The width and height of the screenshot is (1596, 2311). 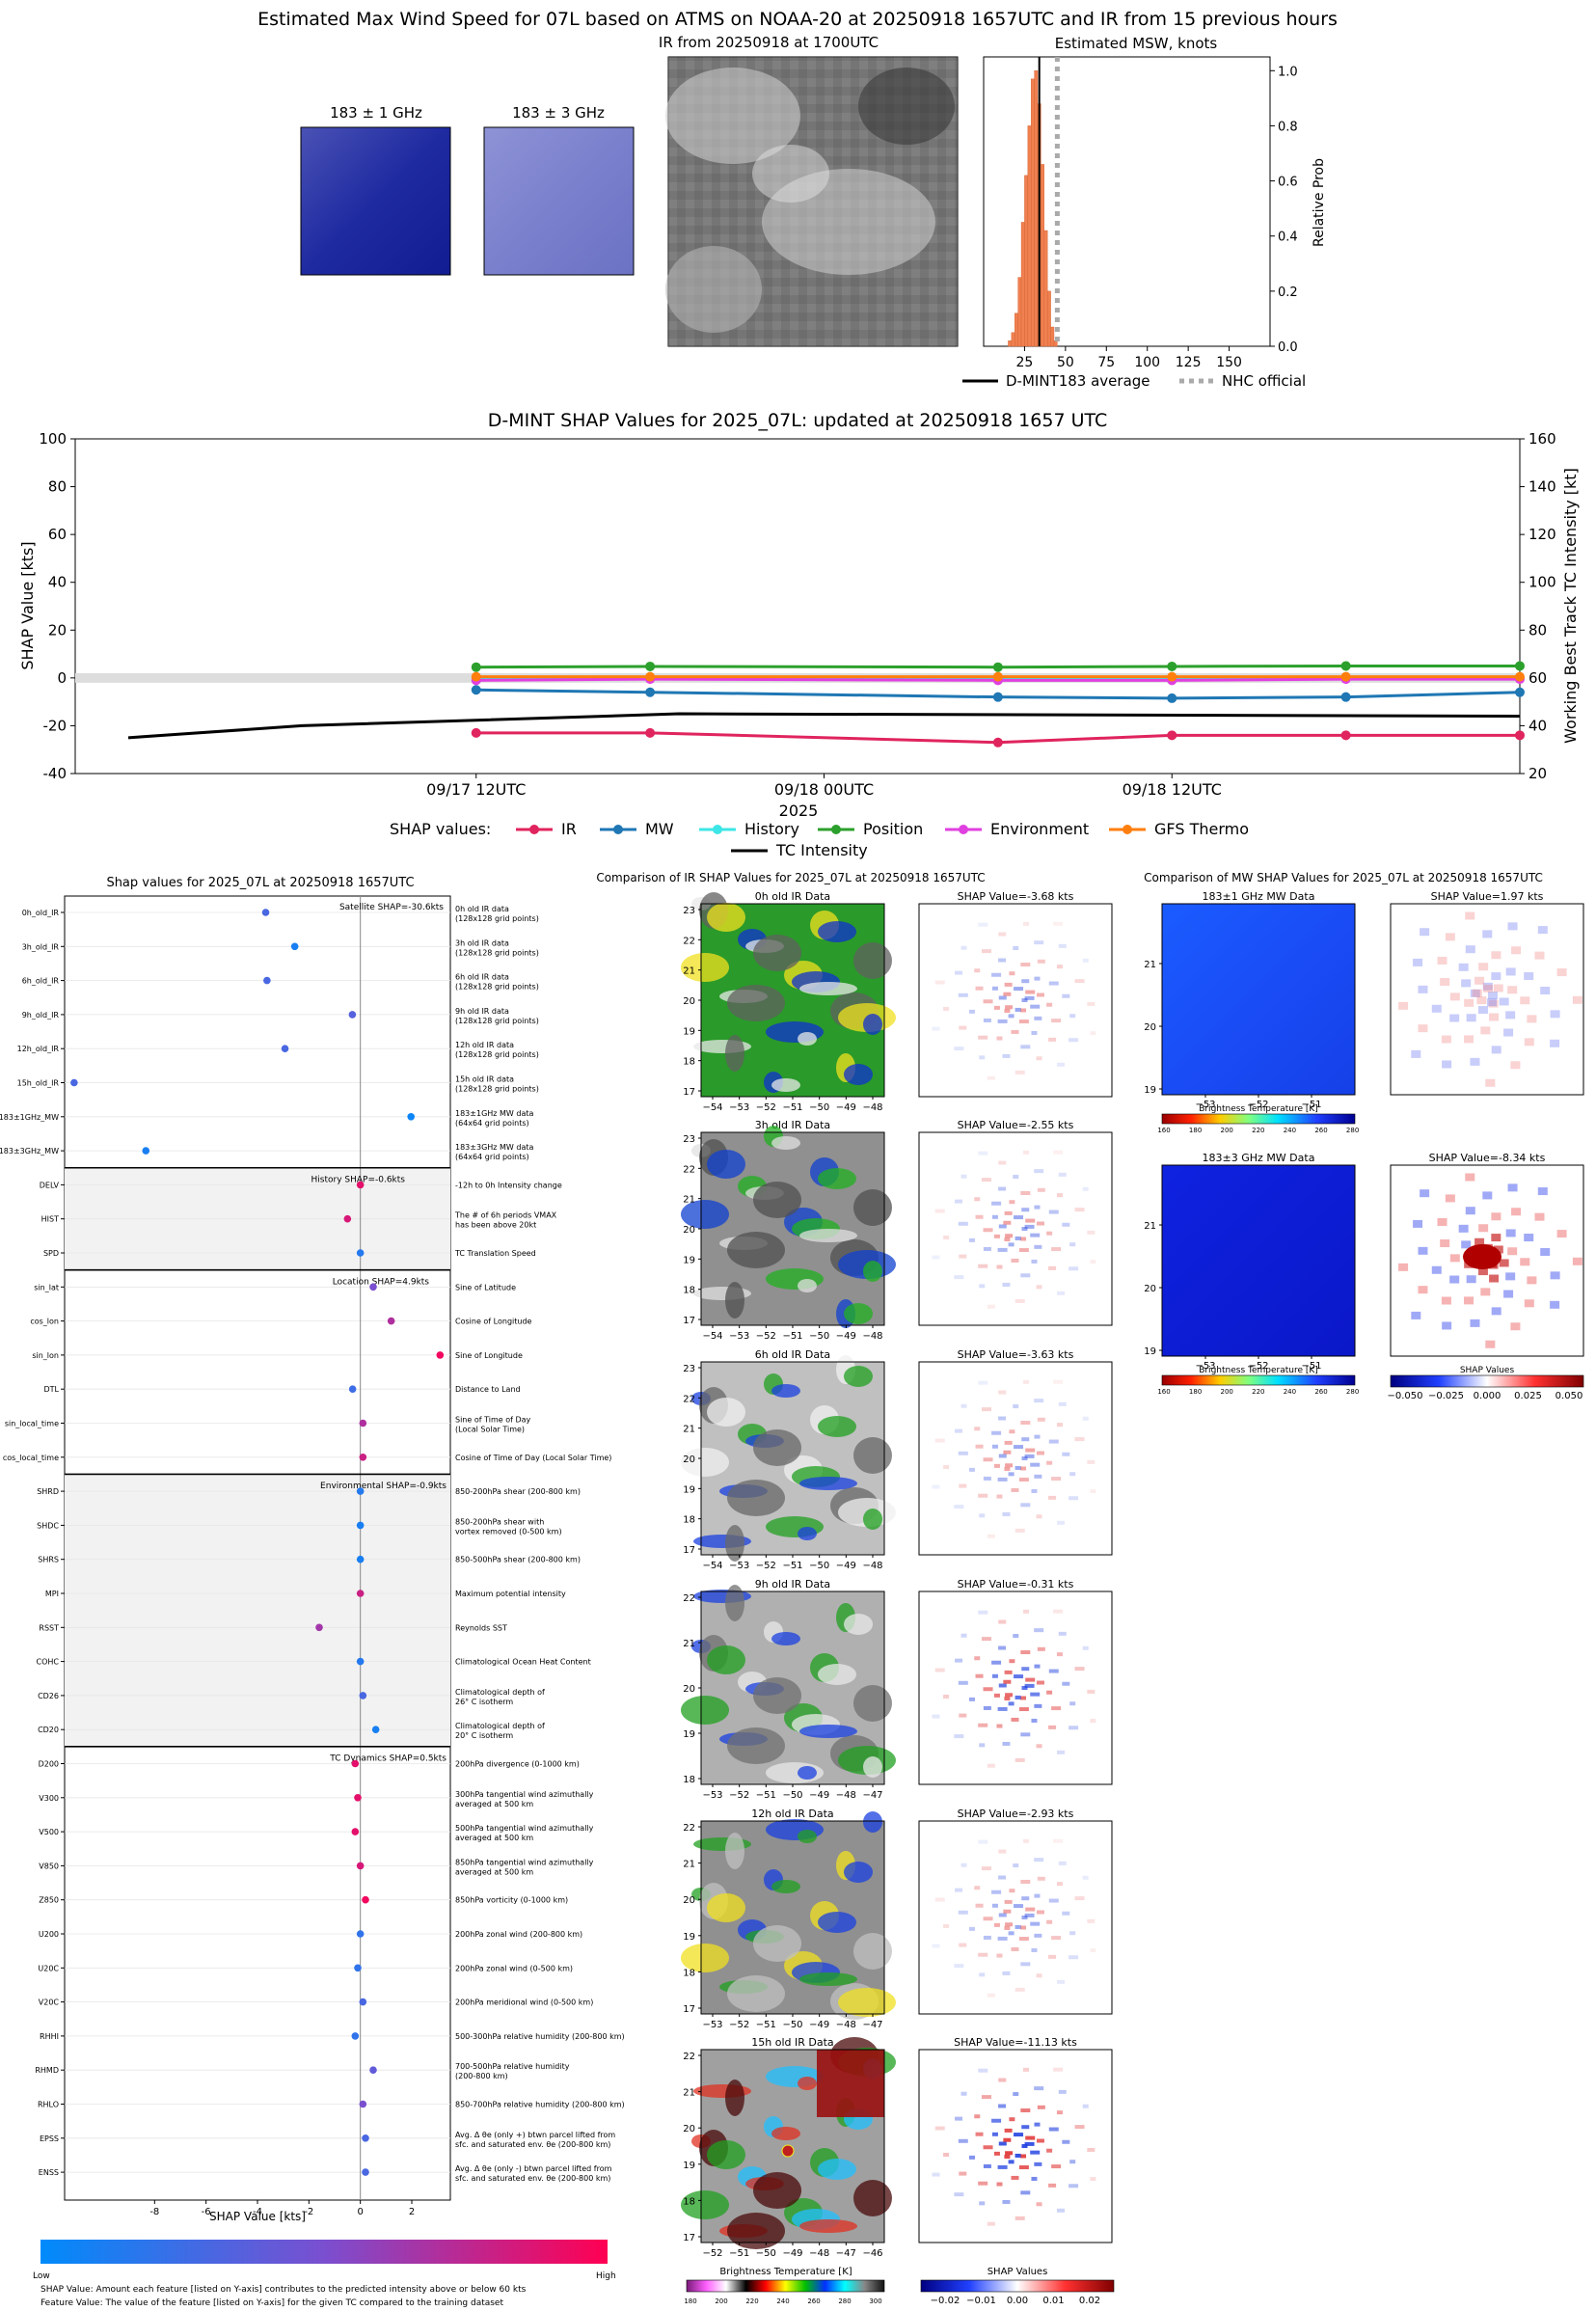 What do you see at coordinates (32, 1424) in the screenshot?
I see `feature-label: sin_local_time` at bounding box center [32, 1424].